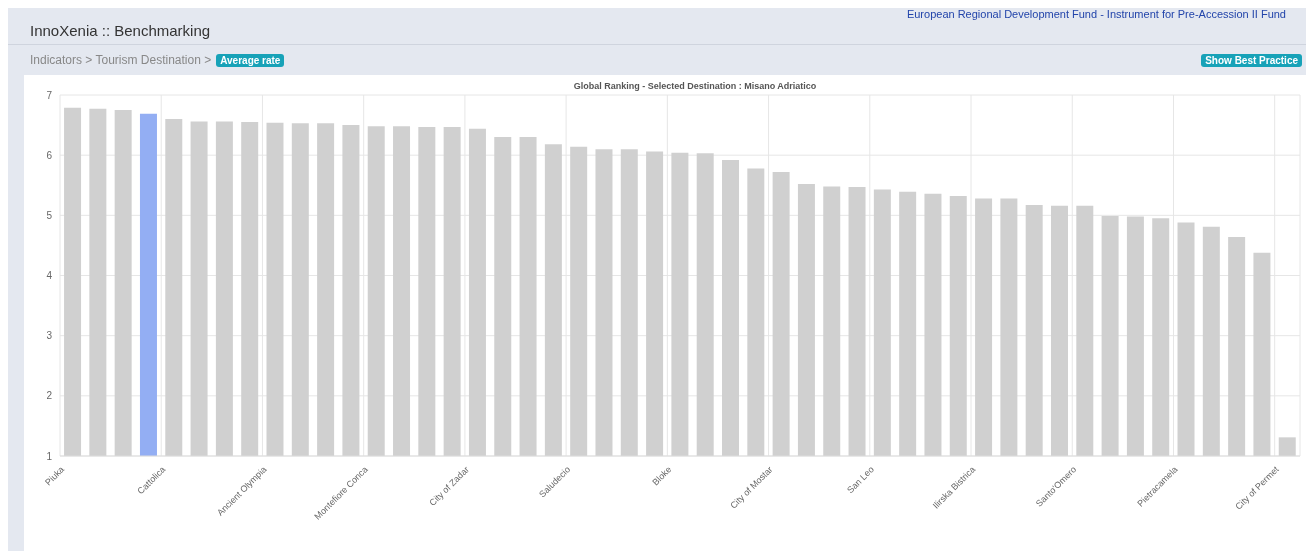 This screenshot has height=557, width=1314. I want to click on y-tick-label: 7, so click(49, 95).